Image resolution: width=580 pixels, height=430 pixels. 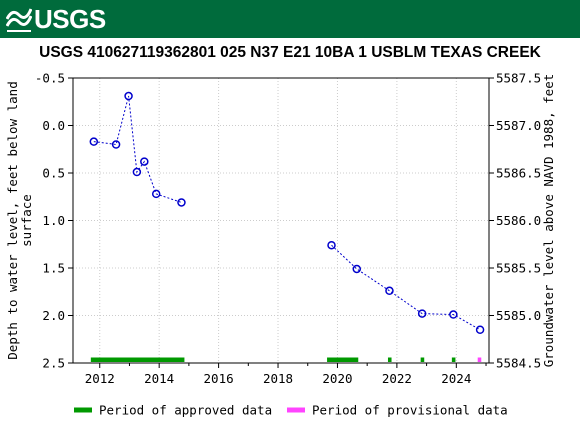 I want to click on x-tick-label: 2016, so click(x=219, y=378).